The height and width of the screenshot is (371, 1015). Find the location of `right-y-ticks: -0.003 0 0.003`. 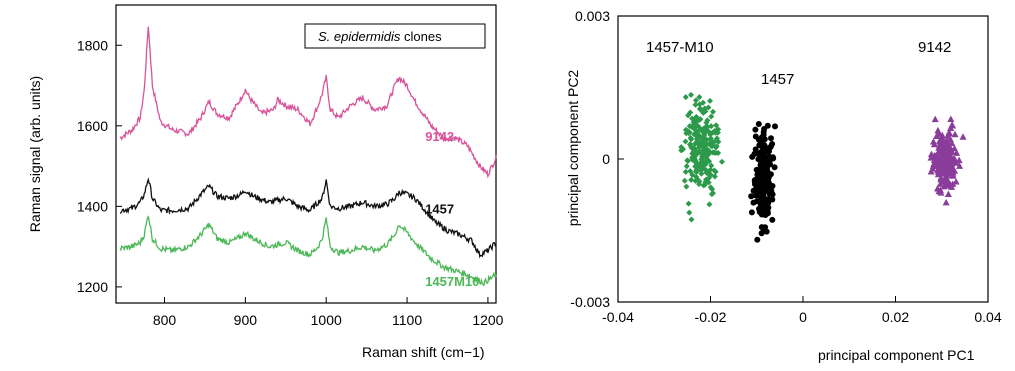

right-y-ticks: -0.003 0 0.003 is located at coordinates (597, 159).